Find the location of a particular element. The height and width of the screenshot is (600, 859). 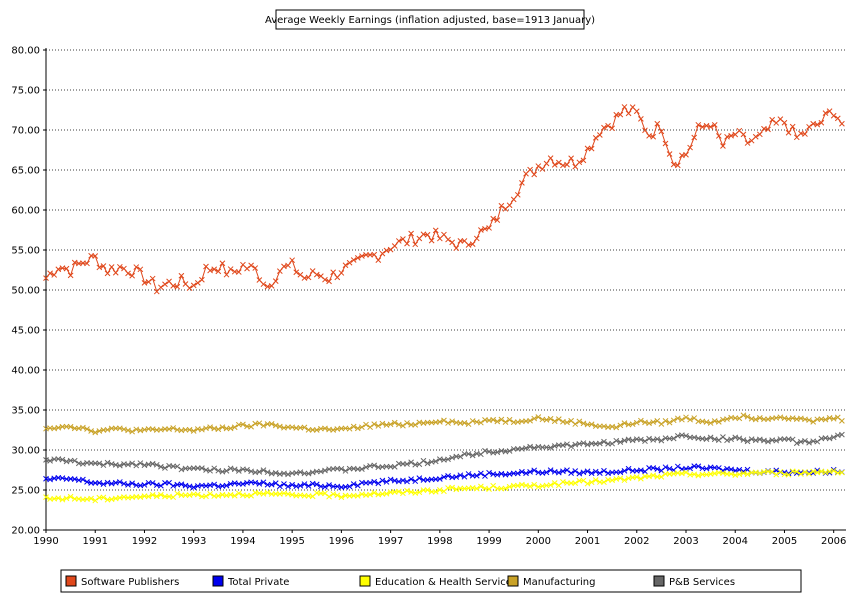

x-tick-label: 1990 is located at coordinates (45, 541).